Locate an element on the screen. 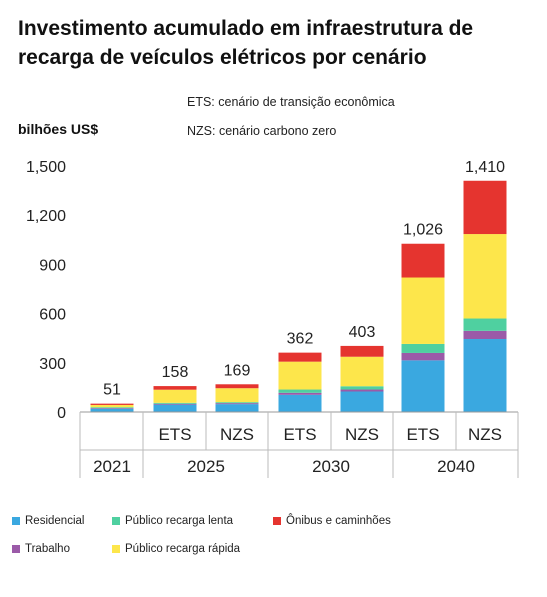 The height and width of the screenshot is (597, 547). legend-label: Residencial is located at coordinates (55, 521).